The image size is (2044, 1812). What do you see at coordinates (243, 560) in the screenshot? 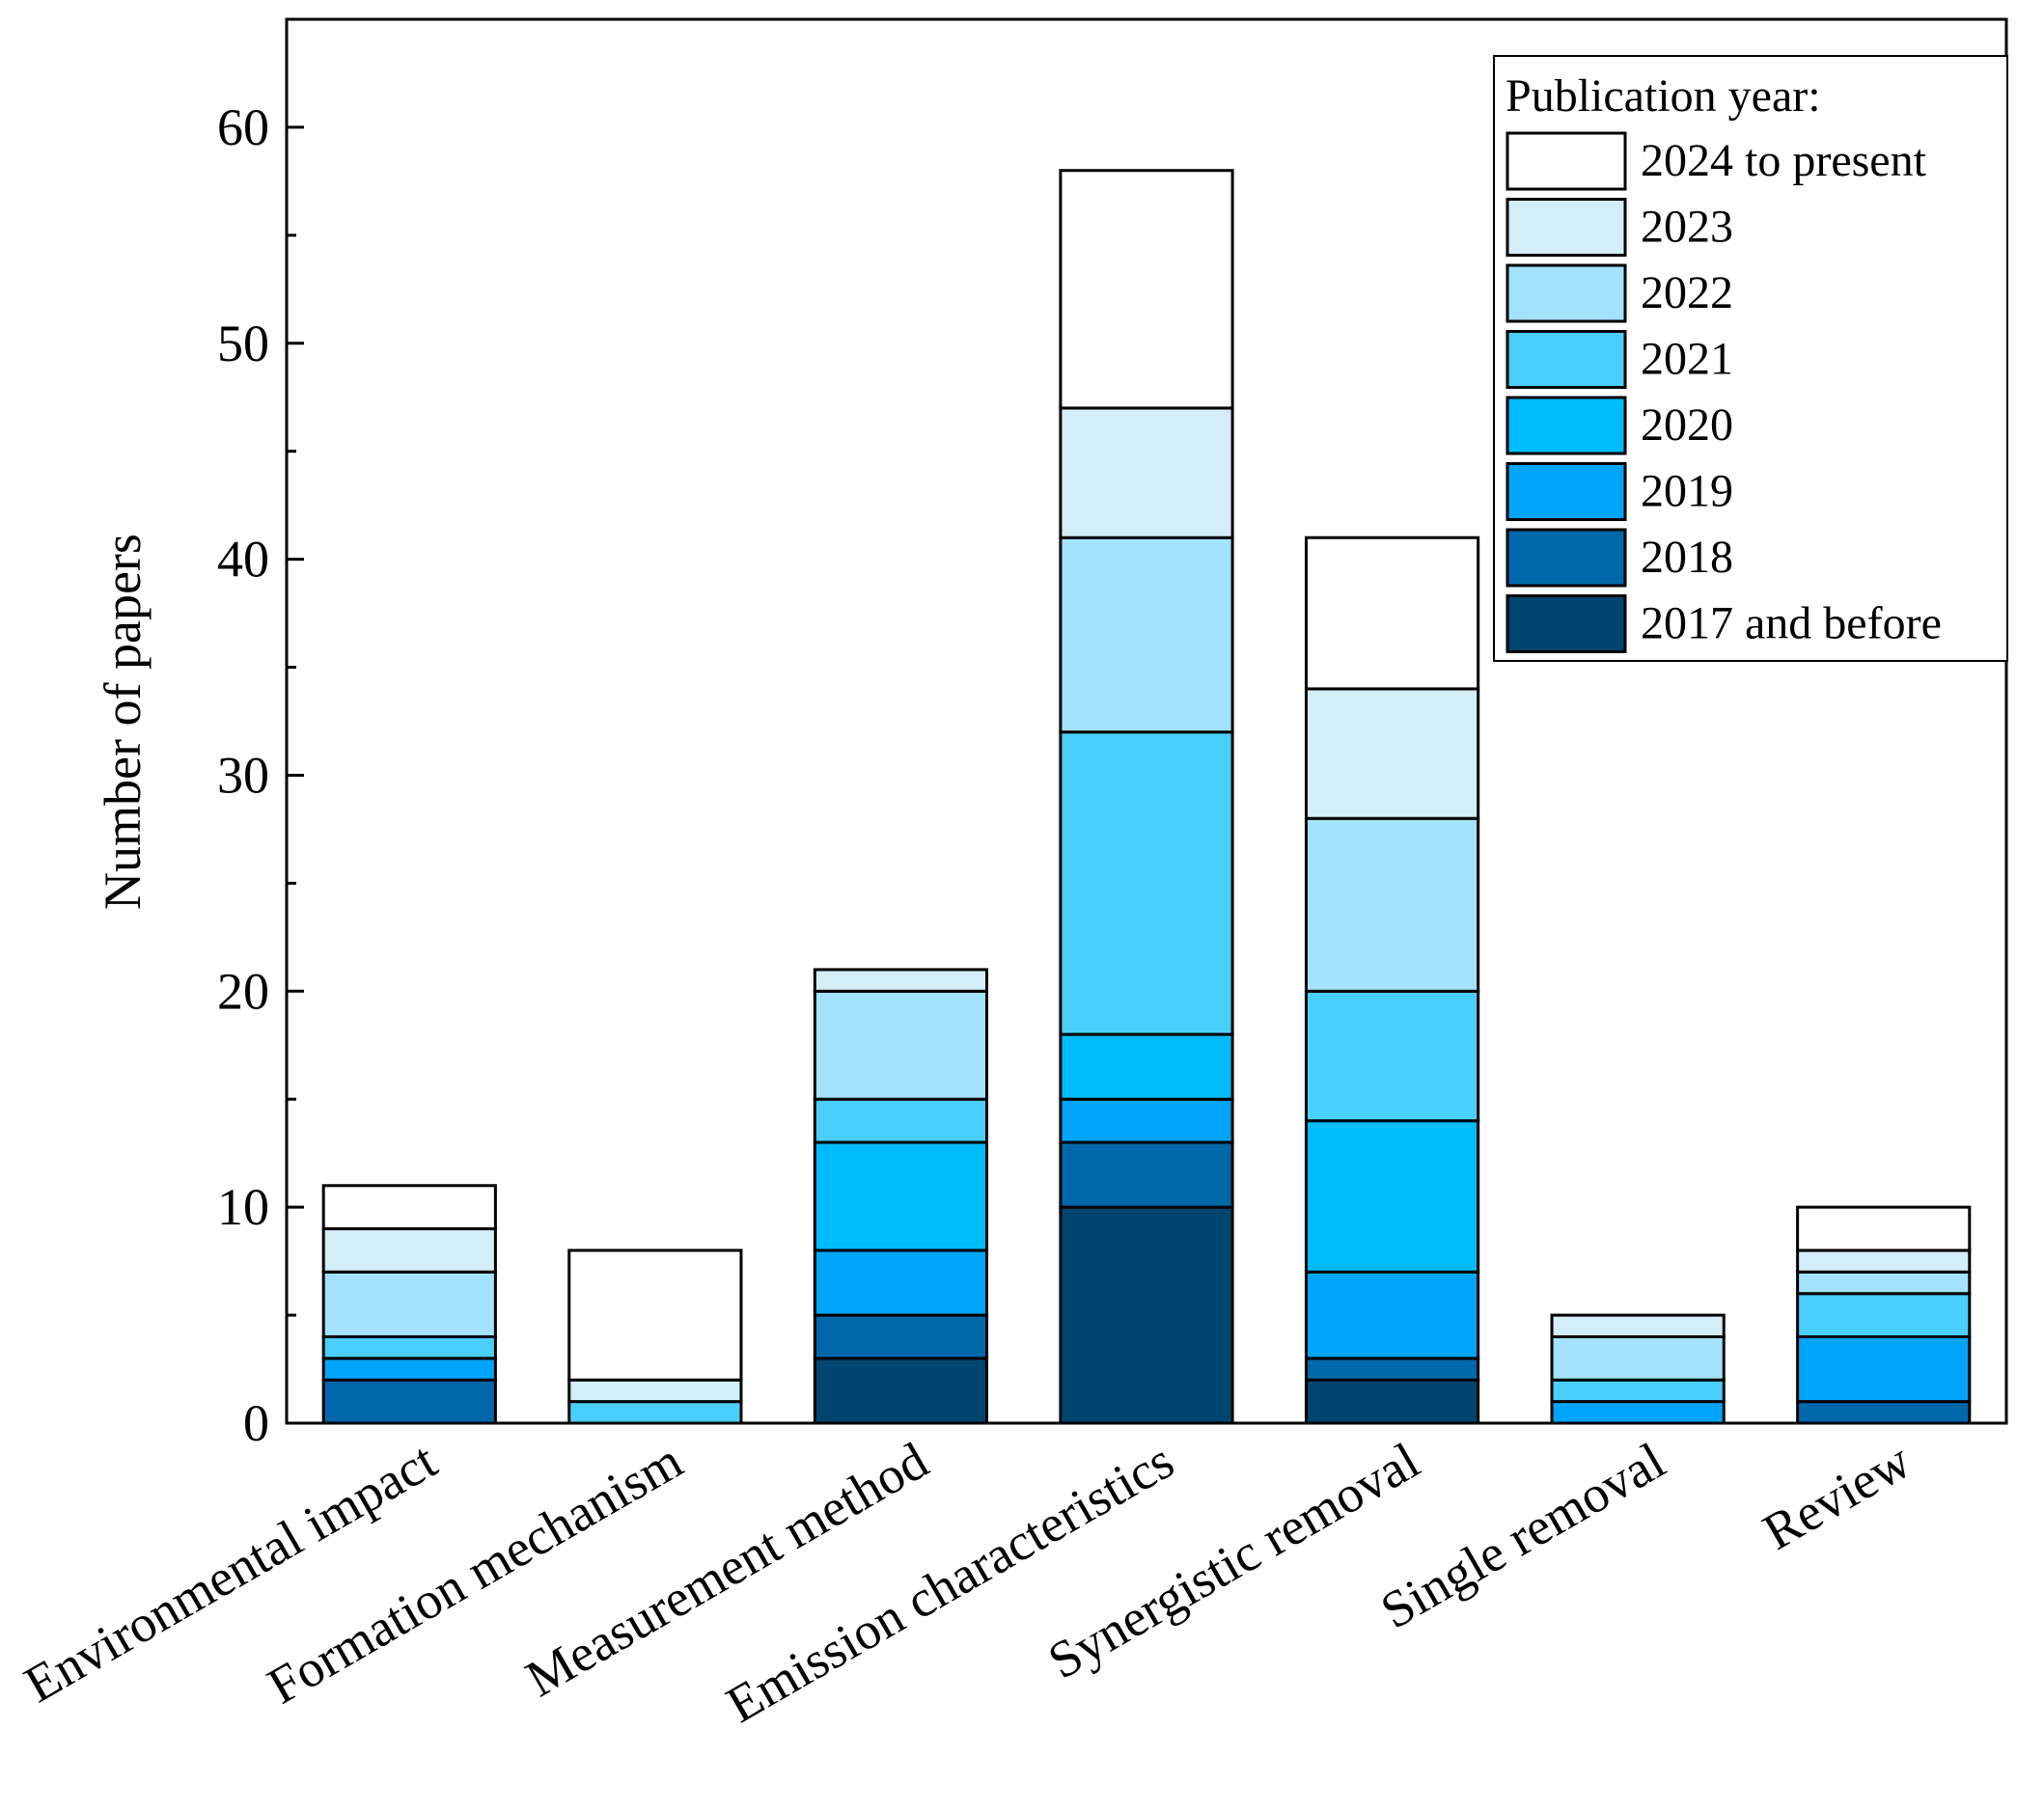
I see `y-tick-label: 40` at bounding box center [243, 560].